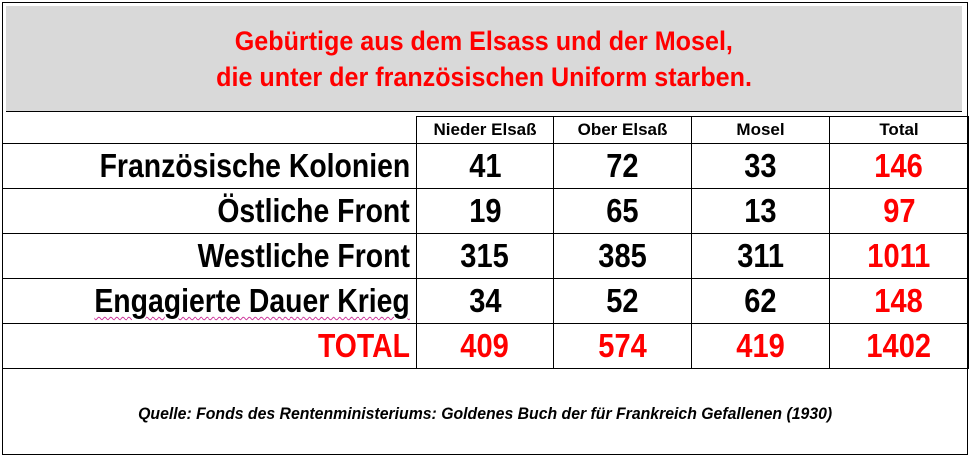  I want to click on cell-total: 574, so click(622, 346).